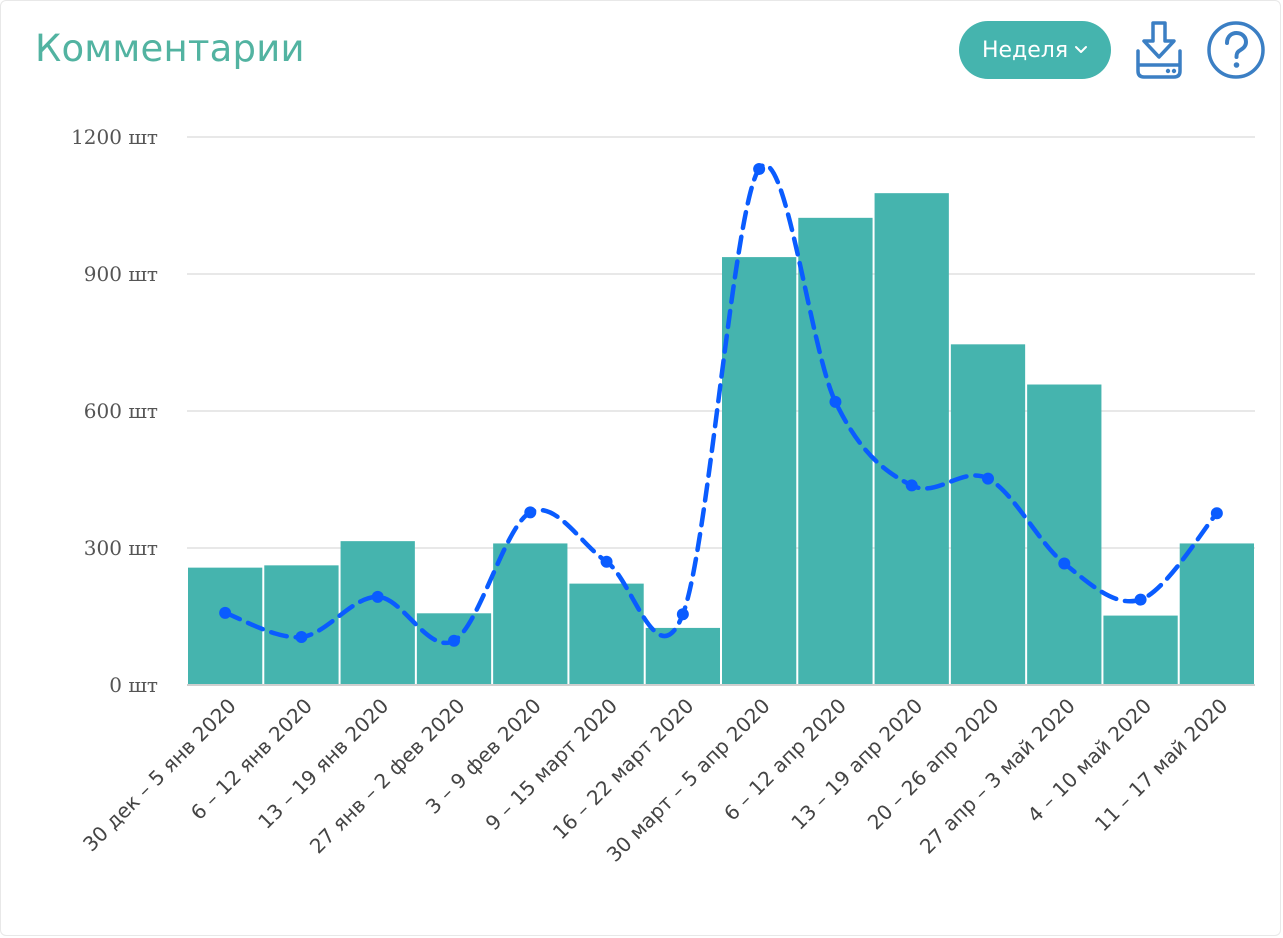 Image resolution: width=1283 pixels, height=938 pixels. I want to click on x-tick-label: 11 – 17 май 2020, so click(1161, 765).